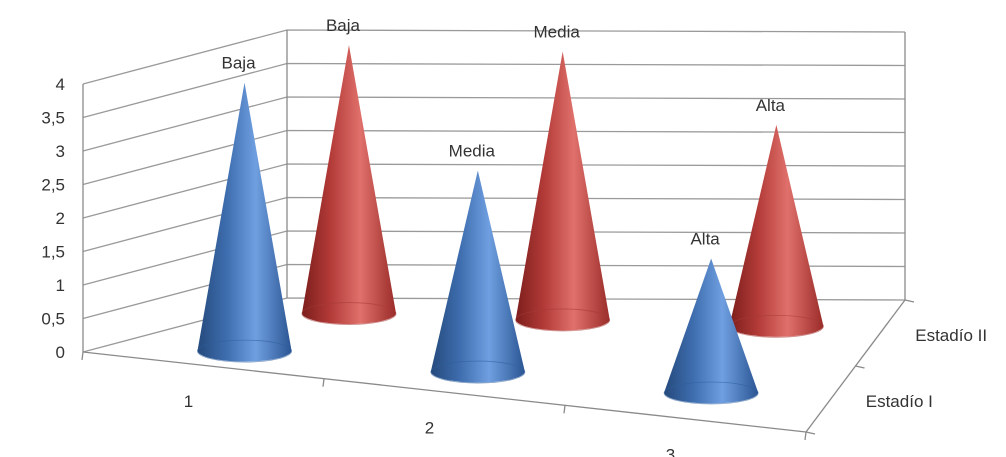 The image size is (1006, 457). Describe the element at coordinates (60, 218) in the screenshot. I see `y-tick-label: 2` at that location.